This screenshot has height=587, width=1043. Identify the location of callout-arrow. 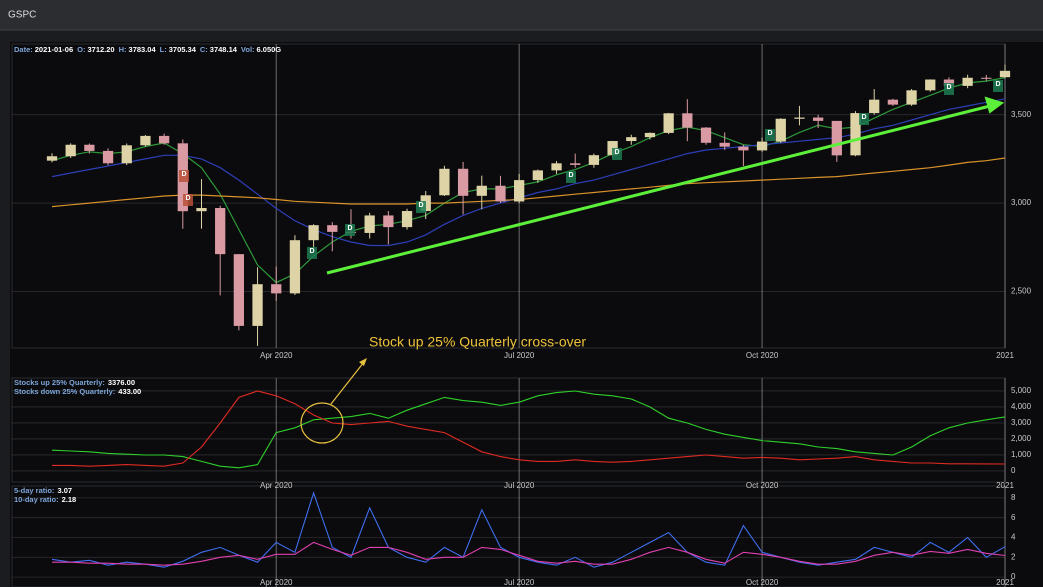
(347, 383).